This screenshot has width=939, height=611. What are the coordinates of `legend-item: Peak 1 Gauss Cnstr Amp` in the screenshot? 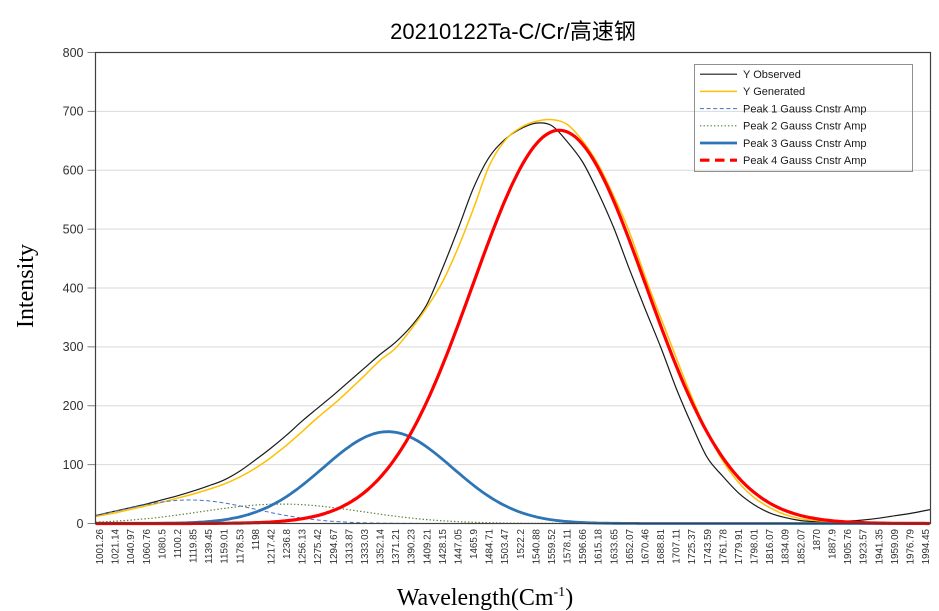 It's located at (783, 109).